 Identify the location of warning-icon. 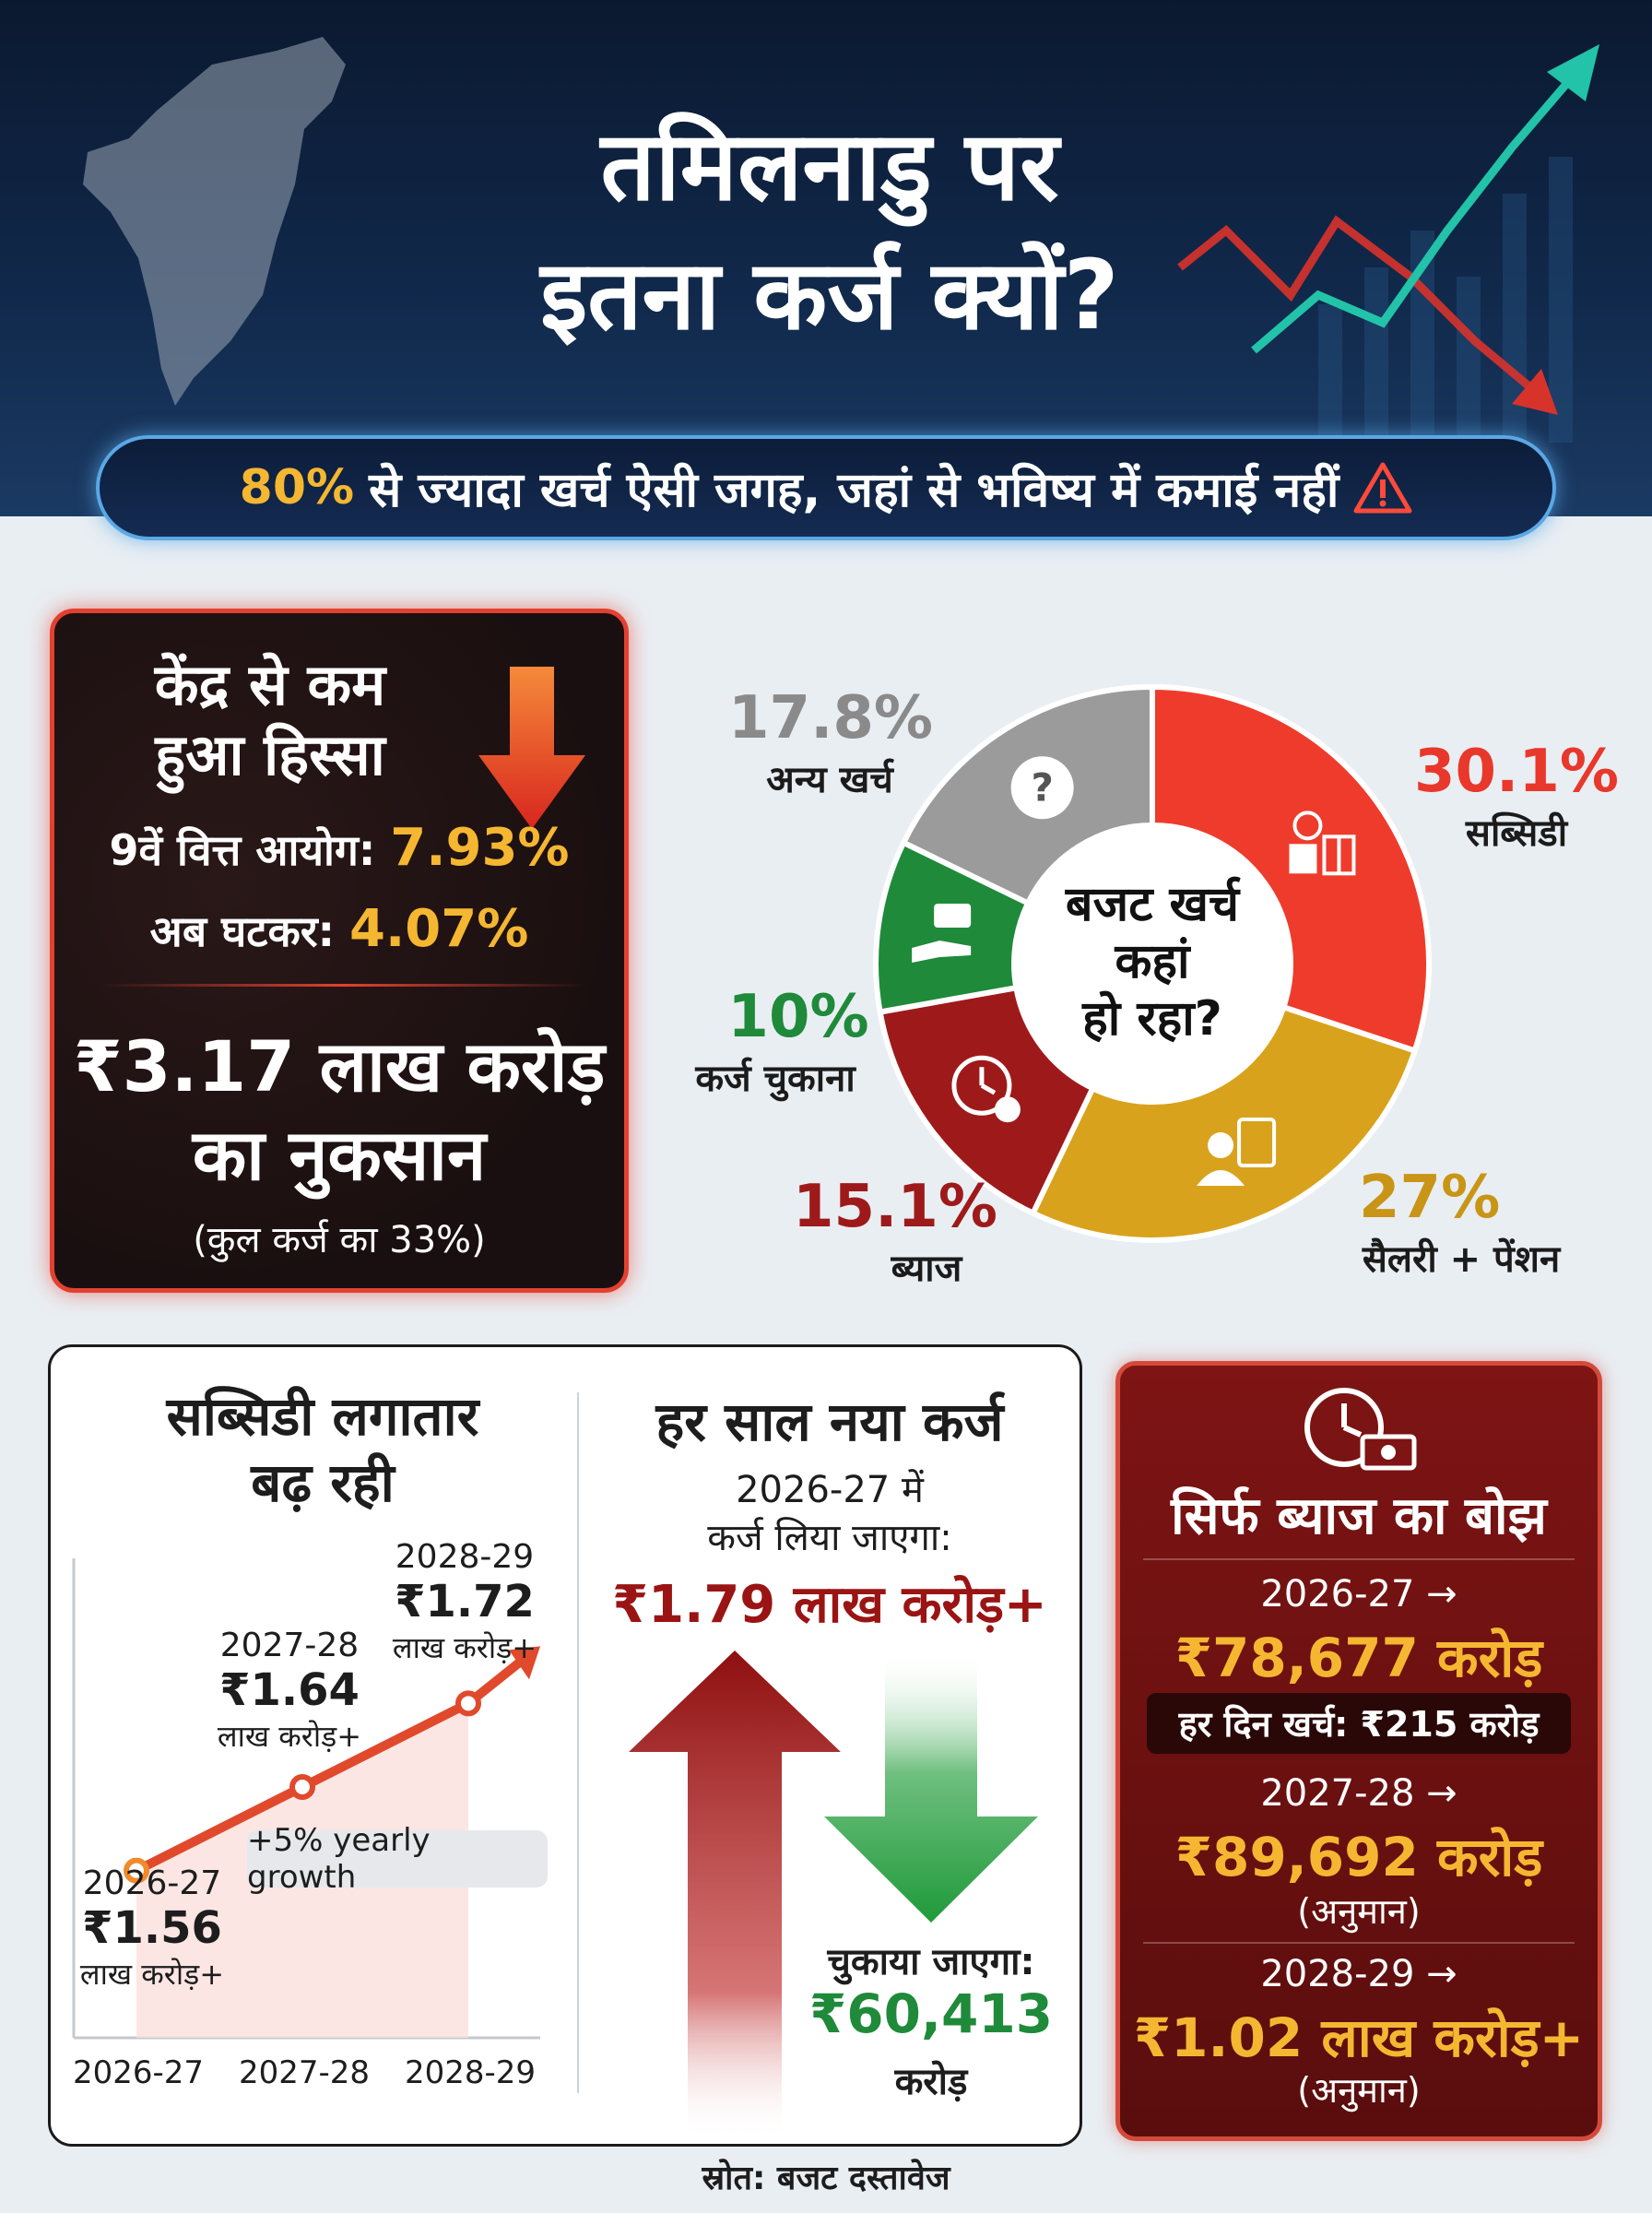
(1382, 488).